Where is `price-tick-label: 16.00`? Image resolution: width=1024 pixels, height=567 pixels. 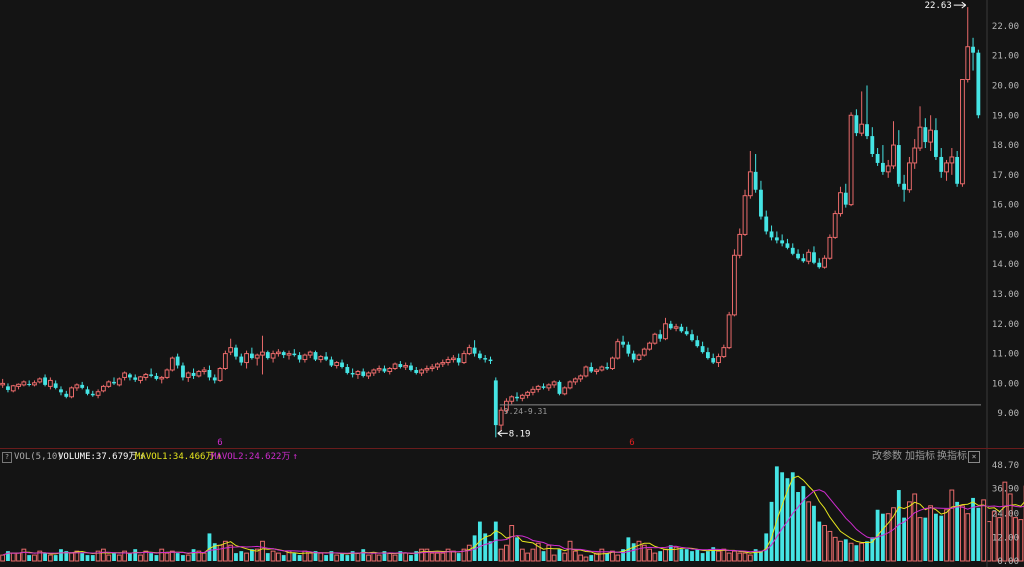 price-tick-label: 16.00 is located at coordinates (1005, 206).